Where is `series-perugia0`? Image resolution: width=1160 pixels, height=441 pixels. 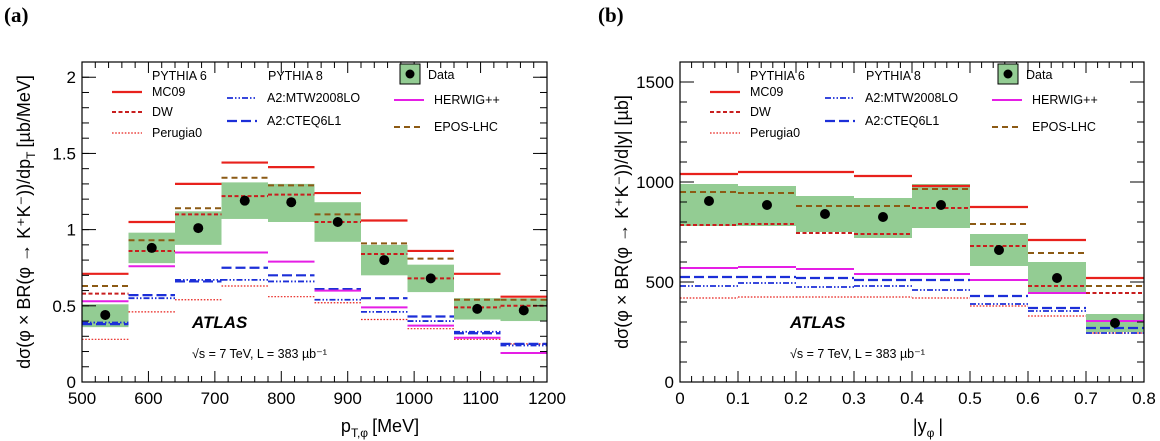 series-perugia0 is located at coordinates (912, 315).